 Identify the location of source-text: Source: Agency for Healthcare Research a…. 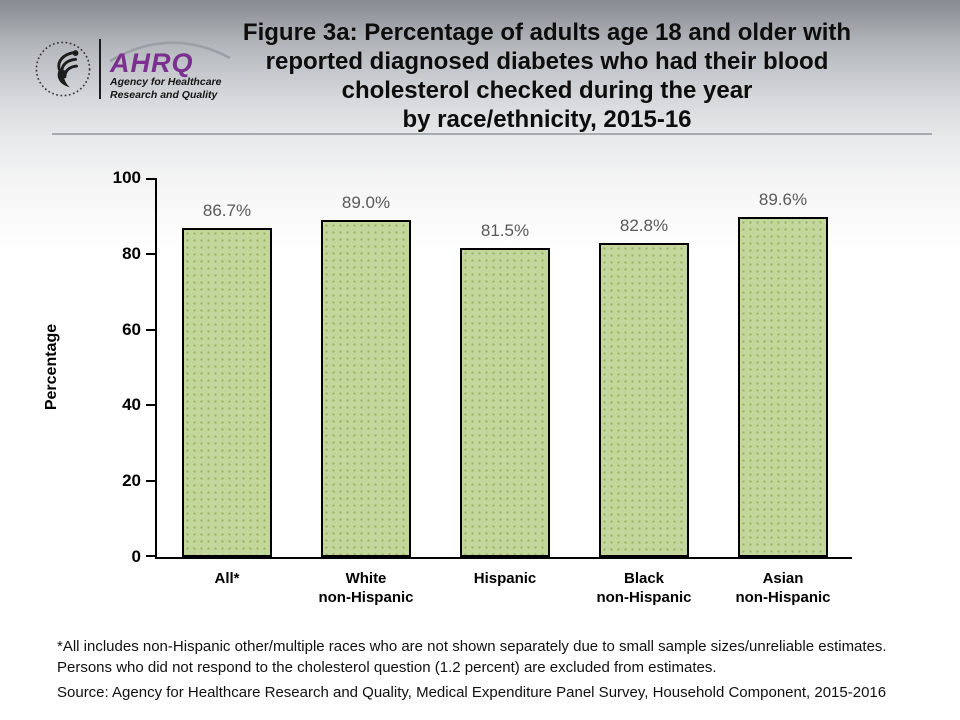
(472, 692).